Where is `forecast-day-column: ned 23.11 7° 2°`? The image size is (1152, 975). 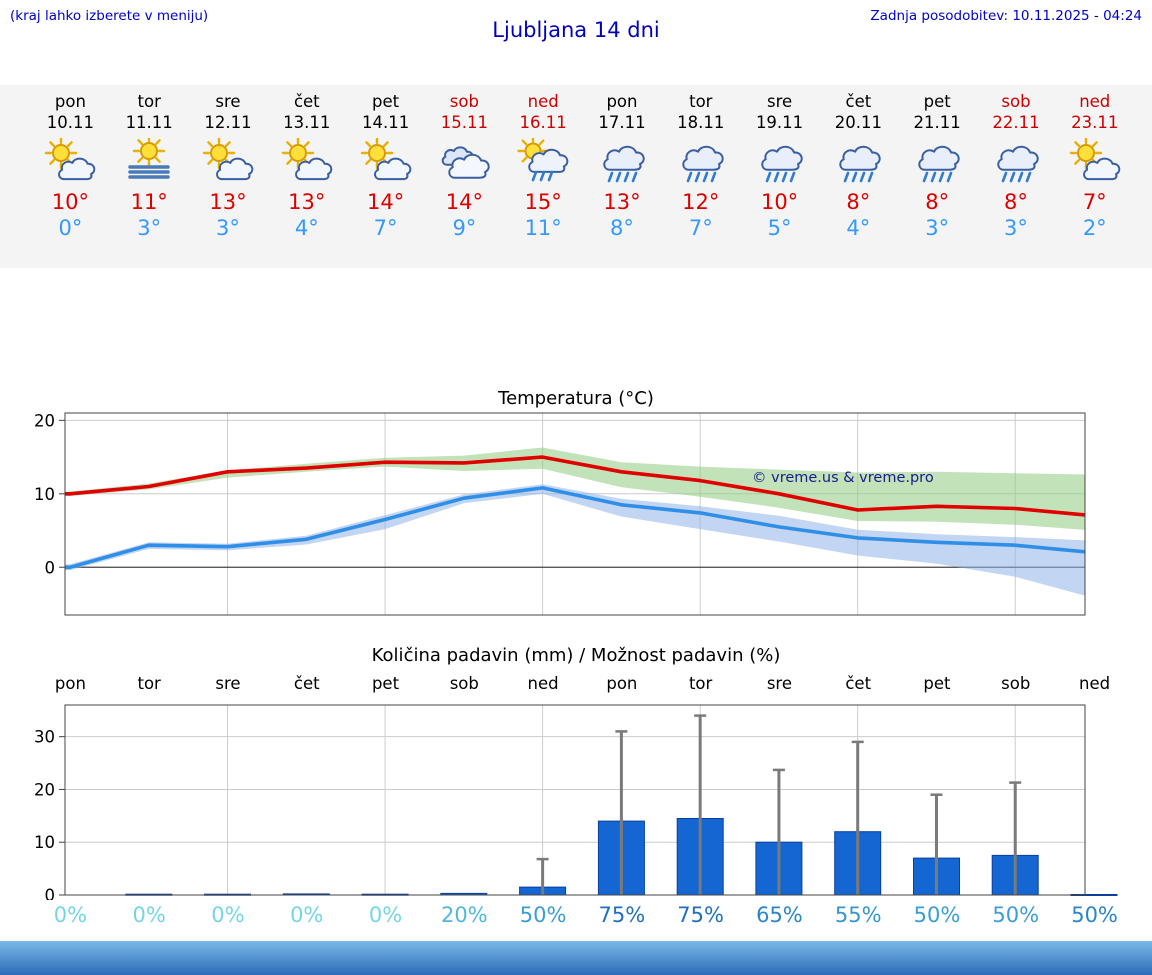 forecast-day-column: ned 23.11 7° 2° is located at coordinates (1094, 176).